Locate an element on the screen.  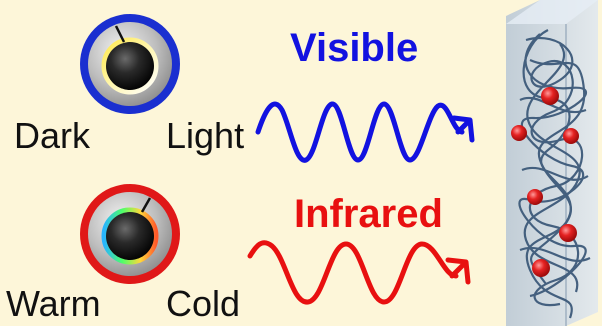
visible-title: Visible is located at coordinates (354, 48).